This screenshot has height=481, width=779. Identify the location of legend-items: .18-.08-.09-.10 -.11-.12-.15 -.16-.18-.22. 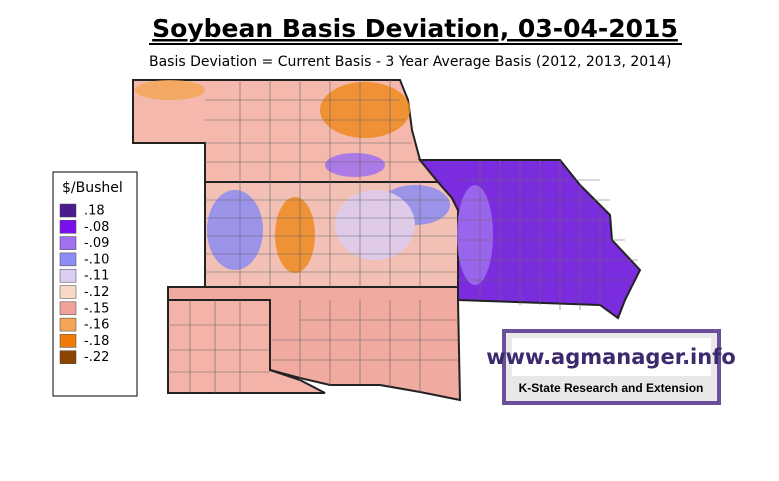
(84, 284).